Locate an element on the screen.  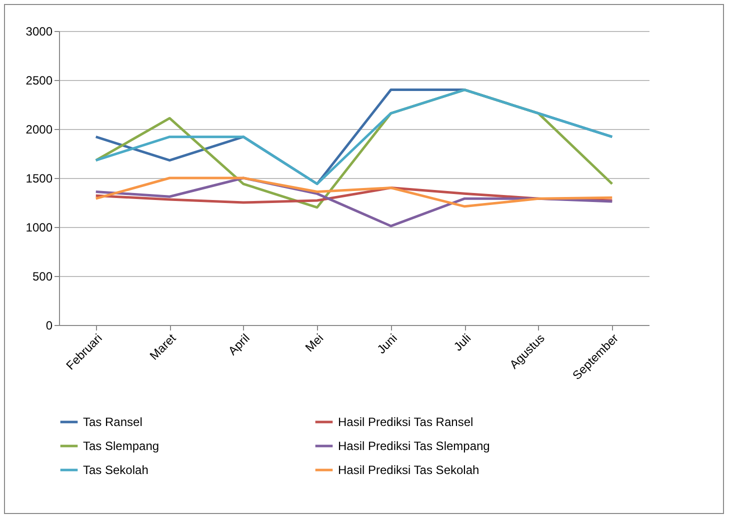
legend-label: Tas Sekolah is located at coordinates (115, 470).